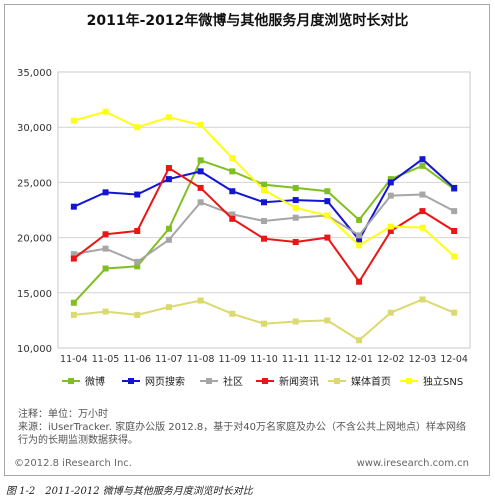 The width and height of the screenshot is (495, 500). I want to click on figure-caption: 图 1-2 2011-2012 微博与其他服务月度浏览时长对比, so click(129, 491).